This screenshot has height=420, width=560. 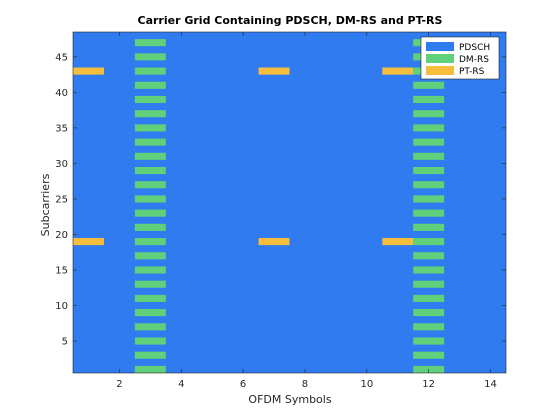 I want to click on x-axis-label: OFDM Symbols, so click(x=289, y=399).